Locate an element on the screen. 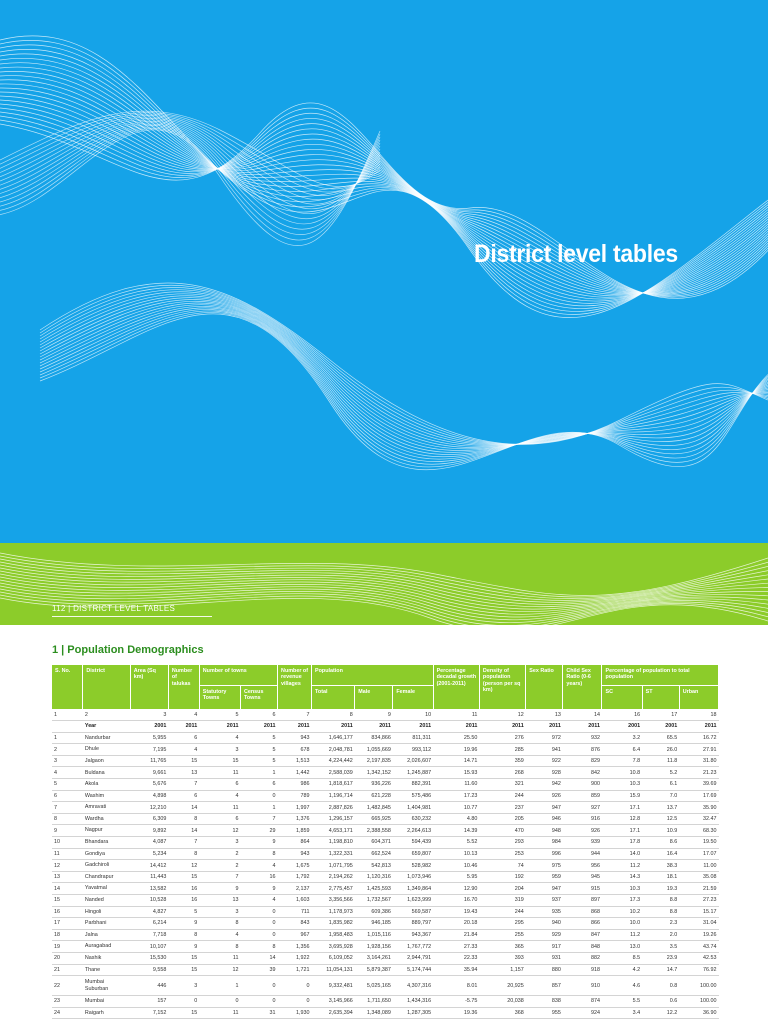 The width and height of the screenshot is (768, 1024). index-cell: 10 is located at coordinates (413, 715).